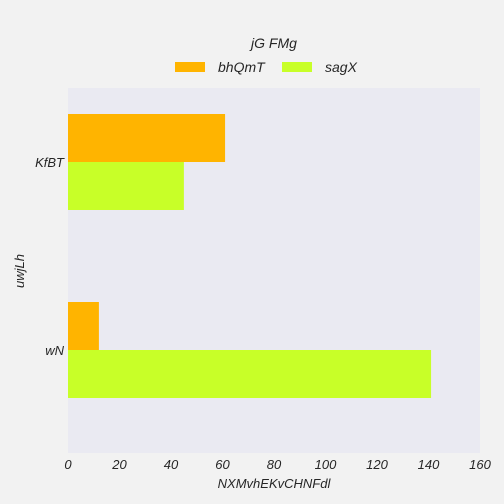 The width and height of the screenshot is (504, 504). I want to click on legend: jG FMg bhQmT sagX, so click(266, 55).